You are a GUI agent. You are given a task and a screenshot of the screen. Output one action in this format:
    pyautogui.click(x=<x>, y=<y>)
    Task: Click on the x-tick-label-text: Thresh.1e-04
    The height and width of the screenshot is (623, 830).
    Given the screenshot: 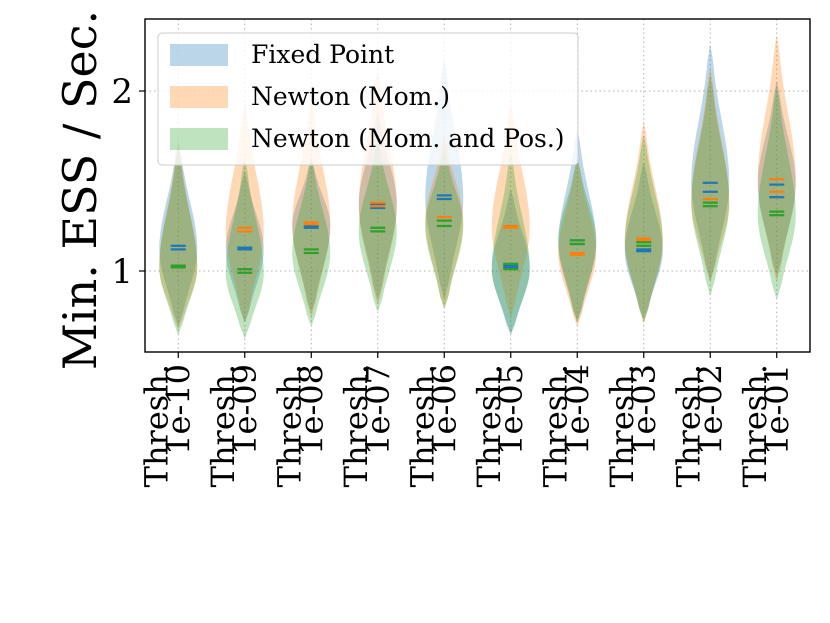 What is the action you would take?
    pyautogui.click(x=566, y=425)
    